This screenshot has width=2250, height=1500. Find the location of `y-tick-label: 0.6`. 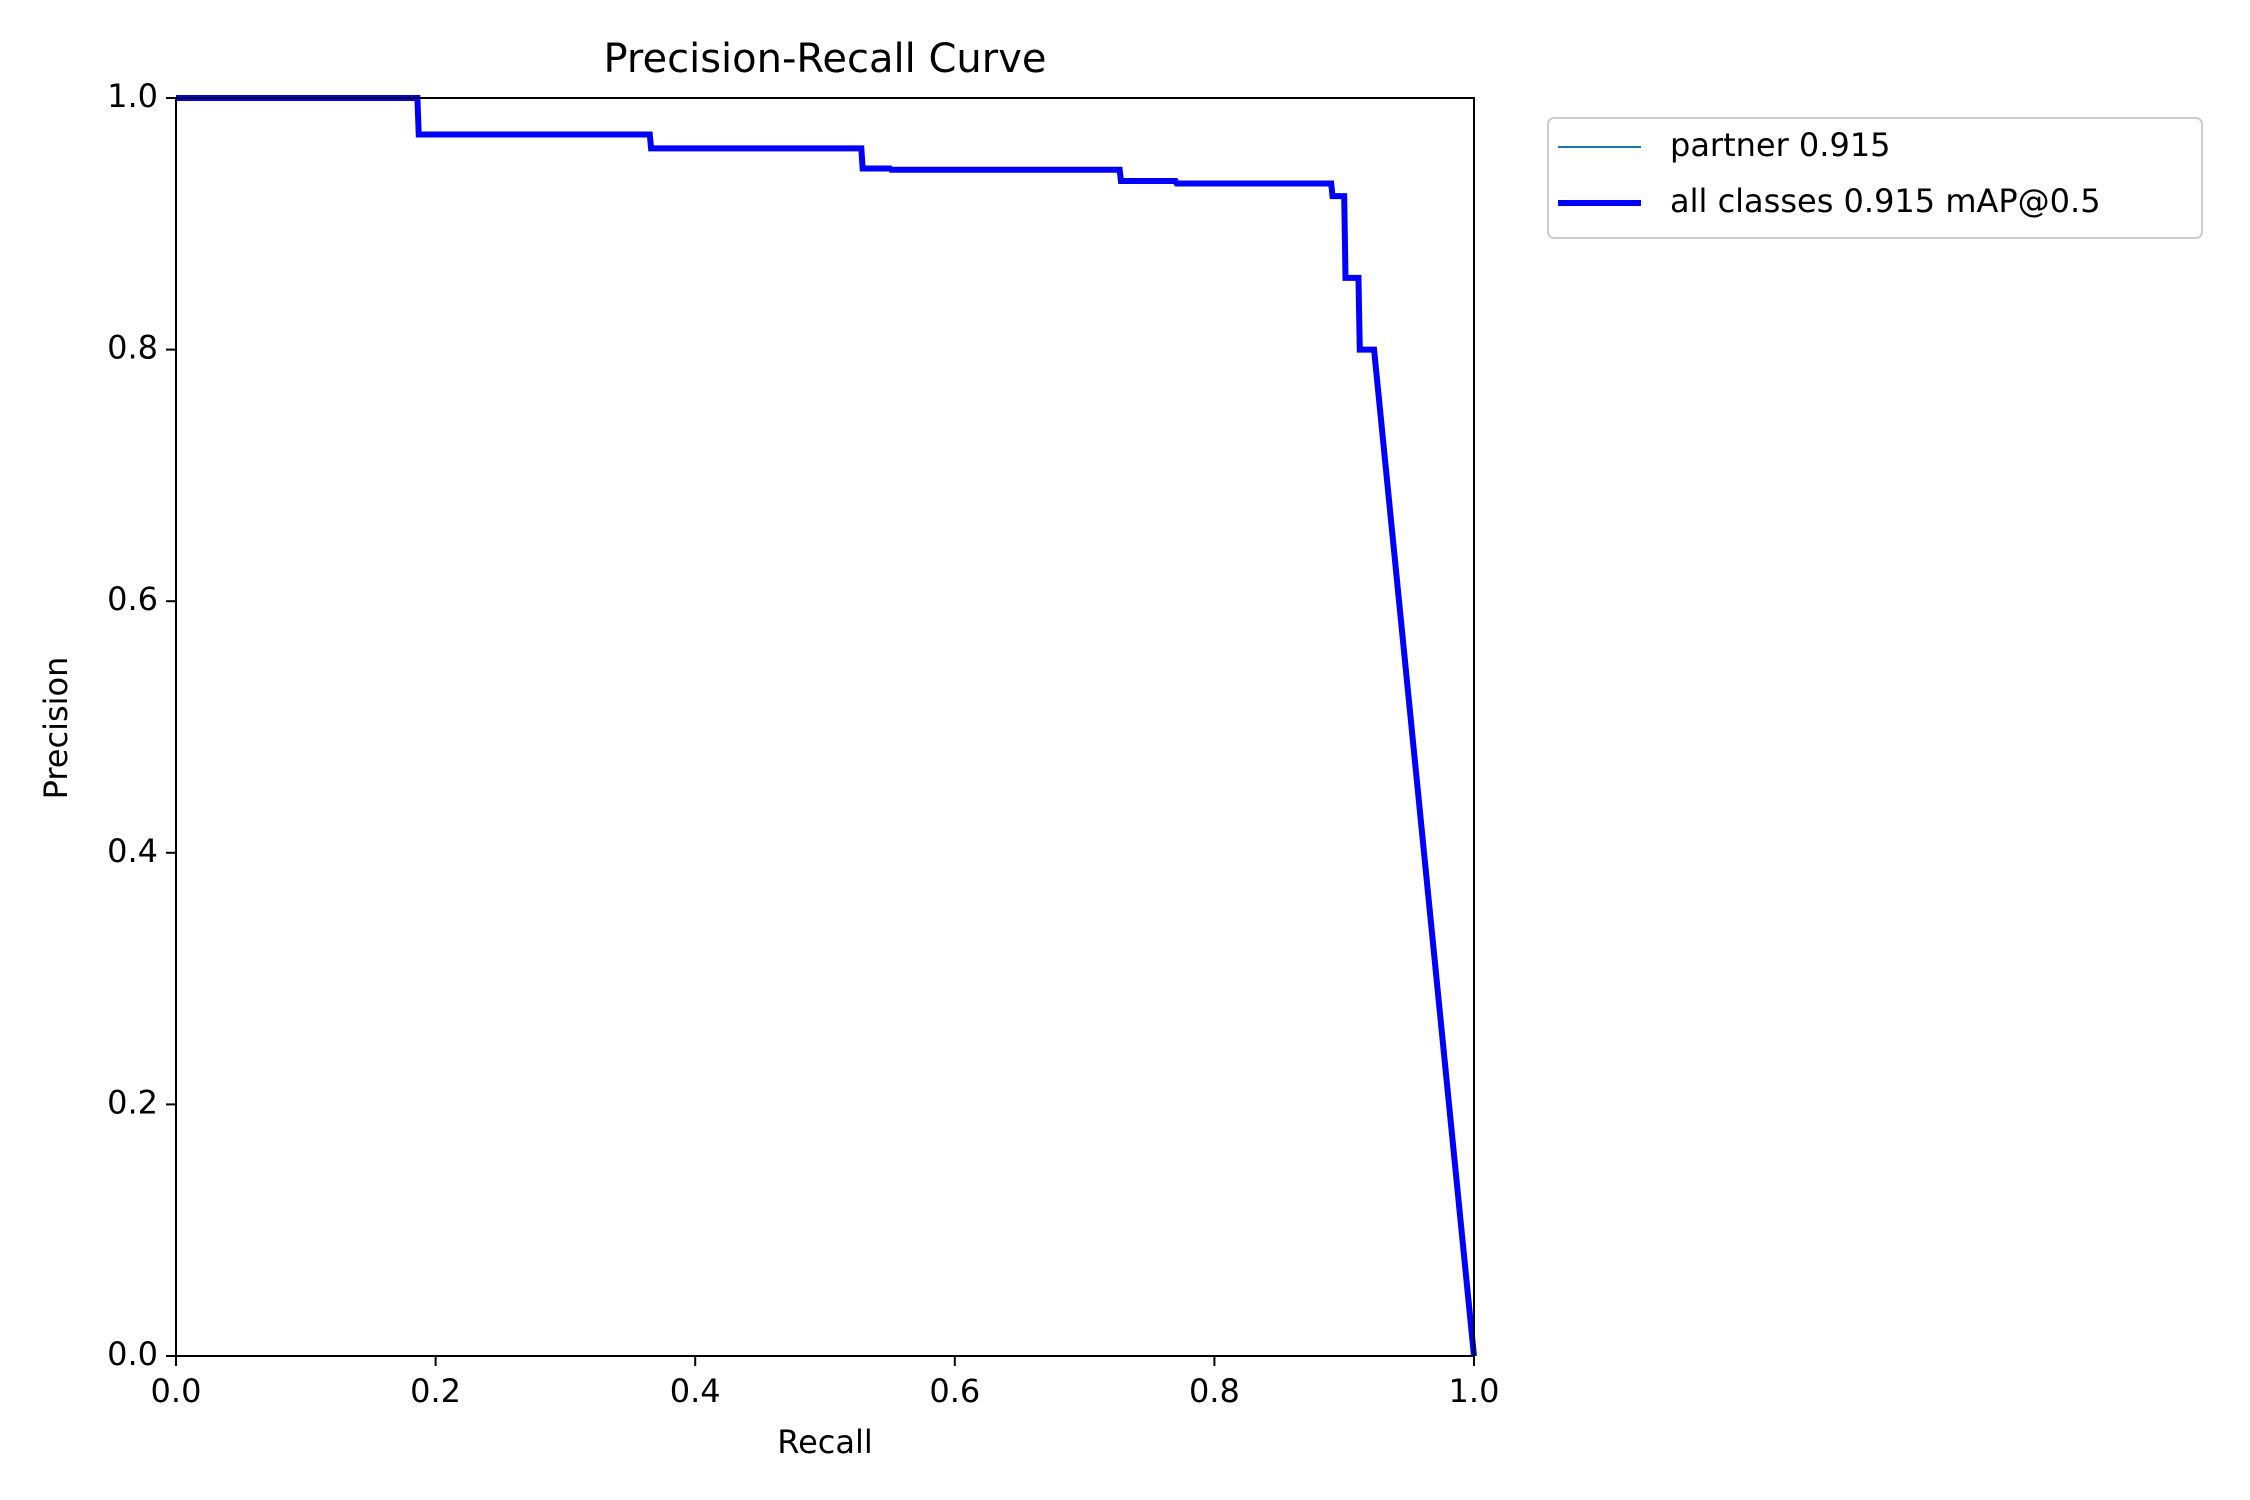

y-tick-label: 0.6 is located at coordinates (132, 599).